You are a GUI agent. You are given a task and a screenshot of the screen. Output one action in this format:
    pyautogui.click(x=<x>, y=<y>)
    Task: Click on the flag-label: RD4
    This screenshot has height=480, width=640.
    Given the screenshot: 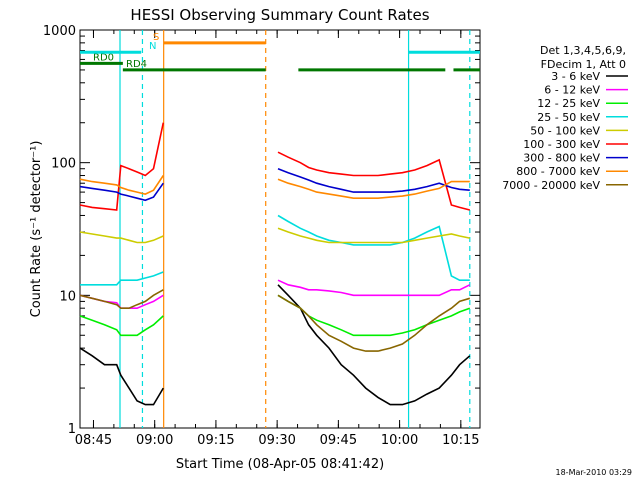 What is the action you would take?
    pyautogui.click(x=136, y=64)
    